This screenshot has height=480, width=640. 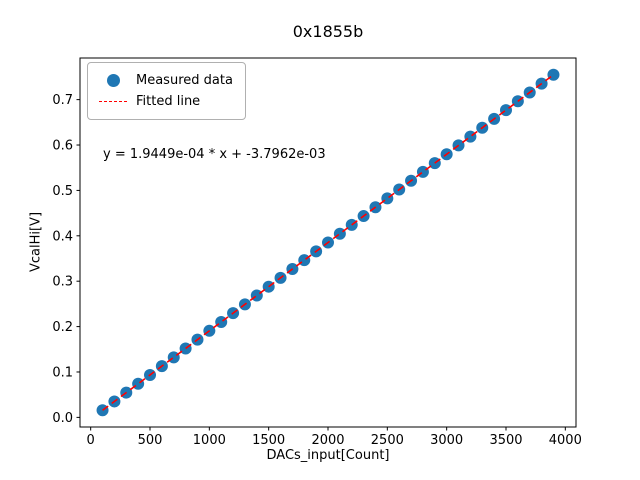 I want to click on legend-label: Fitted line, so click(x=168, y=101).